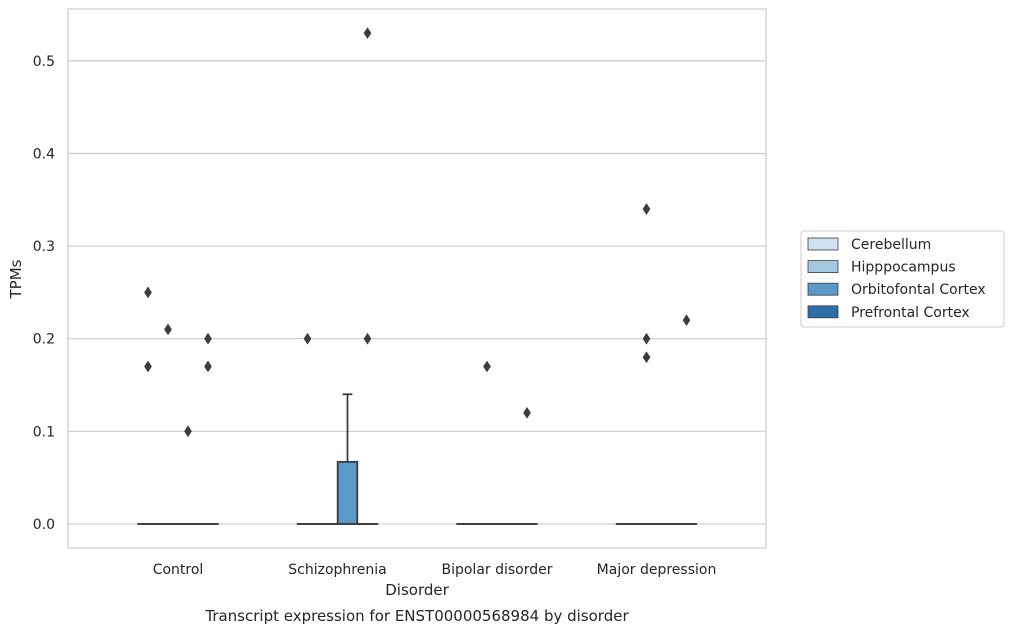  Describe the element at coordinates (891, 245) in the screenshot. I see `legend-label: Cerebellum` at that location.